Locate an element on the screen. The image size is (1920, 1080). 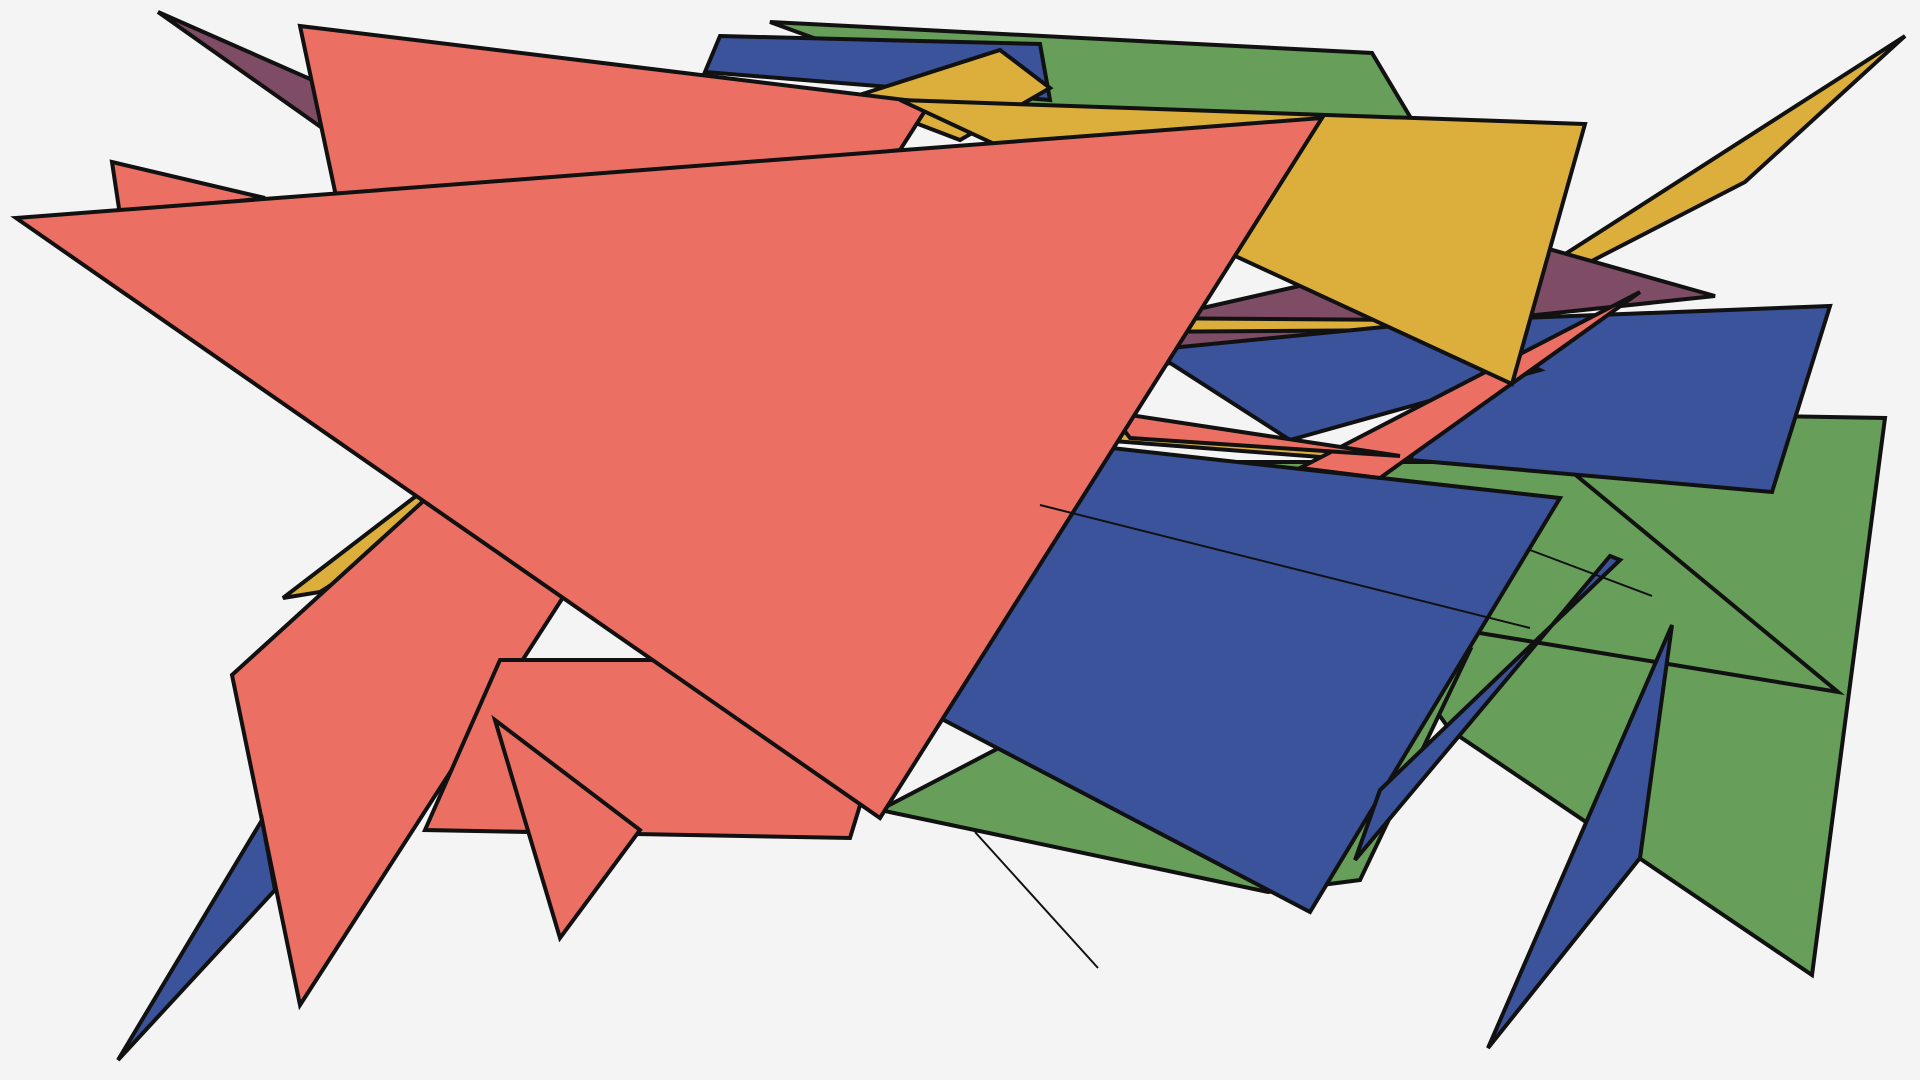
blue-spike-lower-right is located at coordinates (1488, 707).